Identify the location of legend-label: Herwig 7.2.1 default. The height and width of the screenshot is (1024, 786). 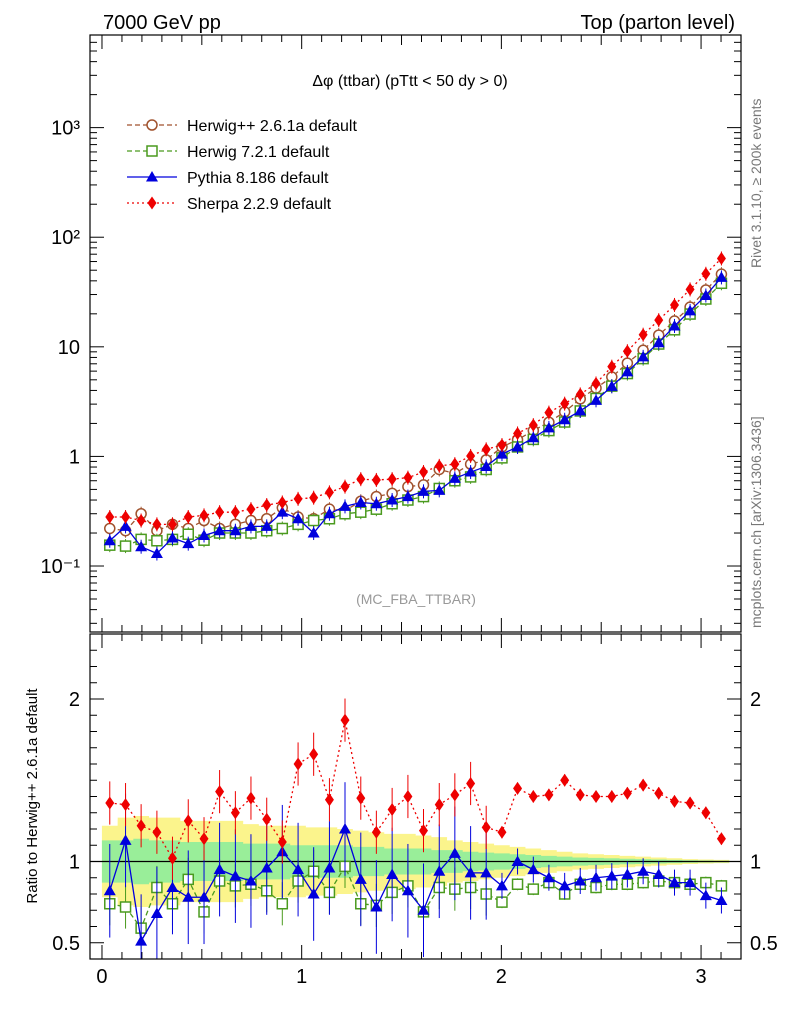
(258, 152).